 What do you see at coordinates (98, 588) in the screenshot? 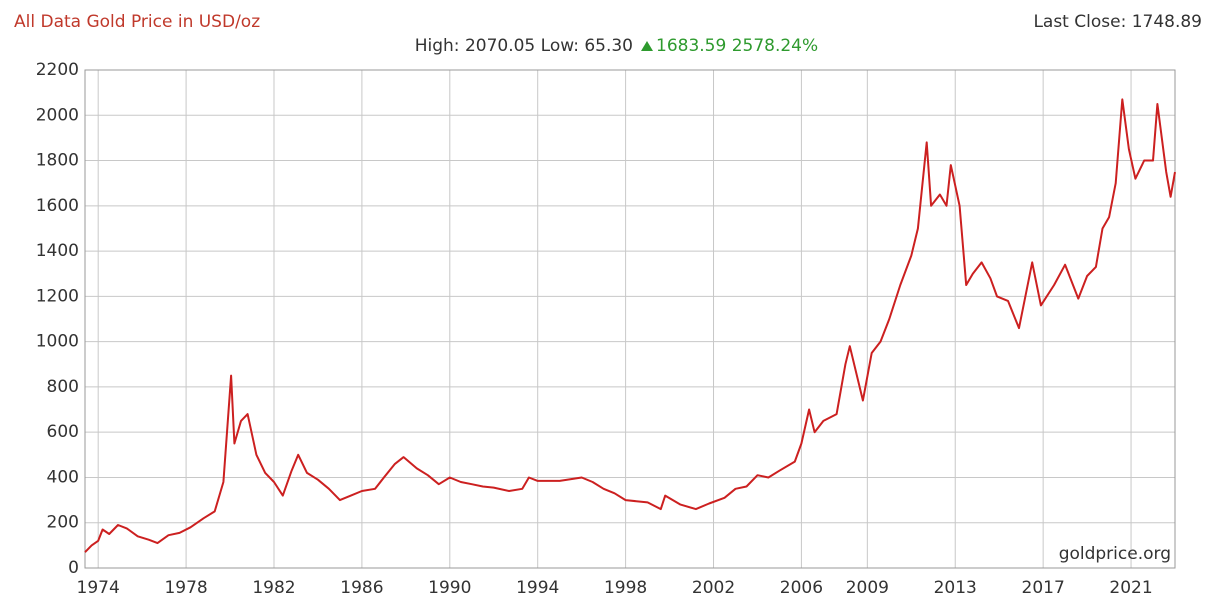
I see `x-tick-label: 1974` at bounding box center [98, 588].